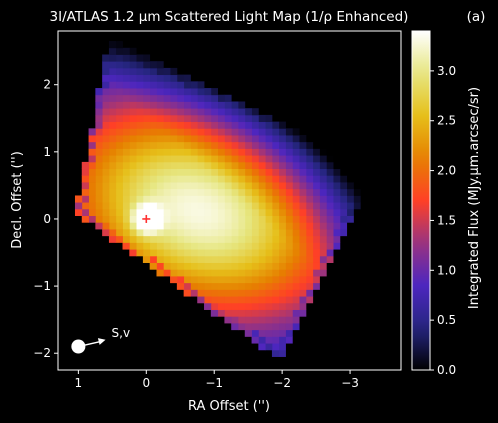 The width and height of the screenshot is (498, 423). What do you see at coordinates (47, 152) in the screenshot?
I see `y-tick-label: 1` at bounding box center [47, 152].